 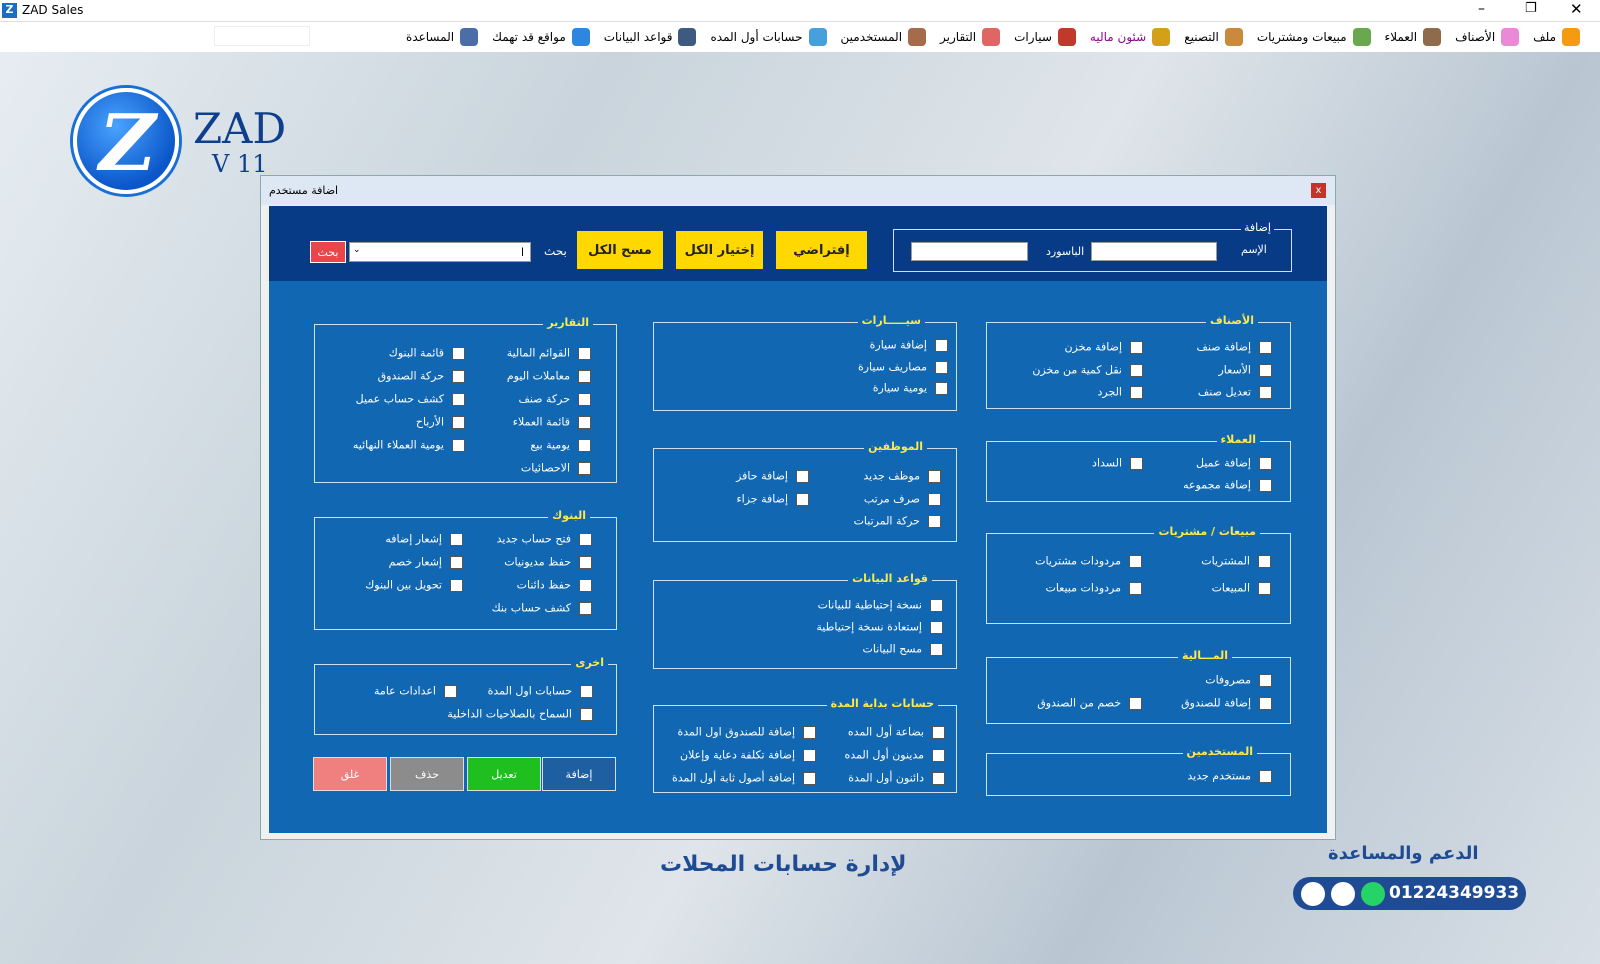 I want to click on action-button: تعديل, so click(x=504, y=774).